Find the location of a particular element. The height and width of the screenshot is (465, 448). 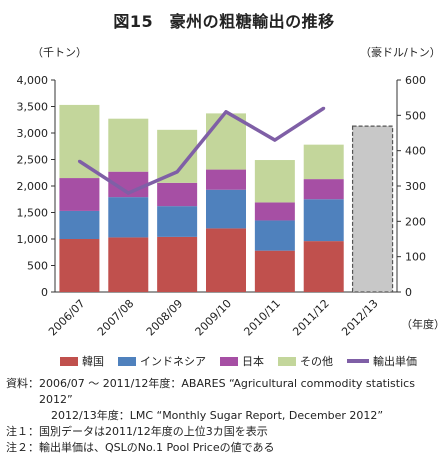

right-tick-label: 600 is located at coordinates (415, 80).